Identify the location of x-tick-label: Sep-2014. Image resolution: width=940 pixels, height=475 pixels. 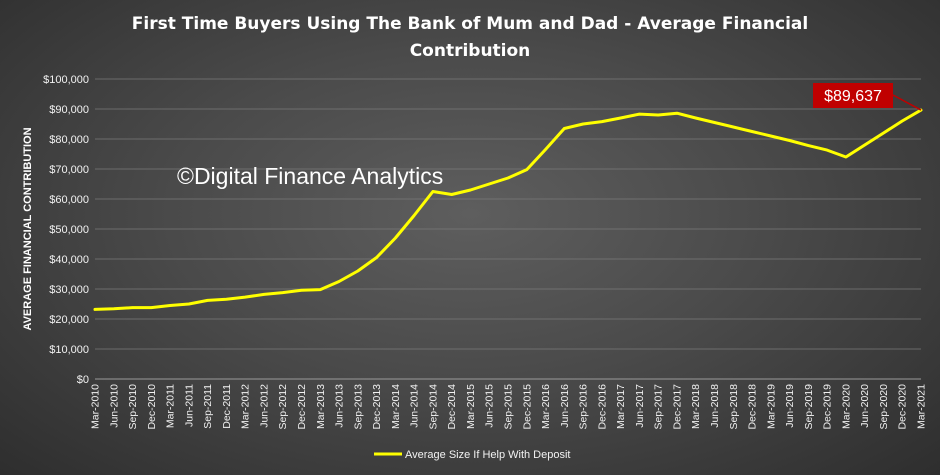
(433, 407).